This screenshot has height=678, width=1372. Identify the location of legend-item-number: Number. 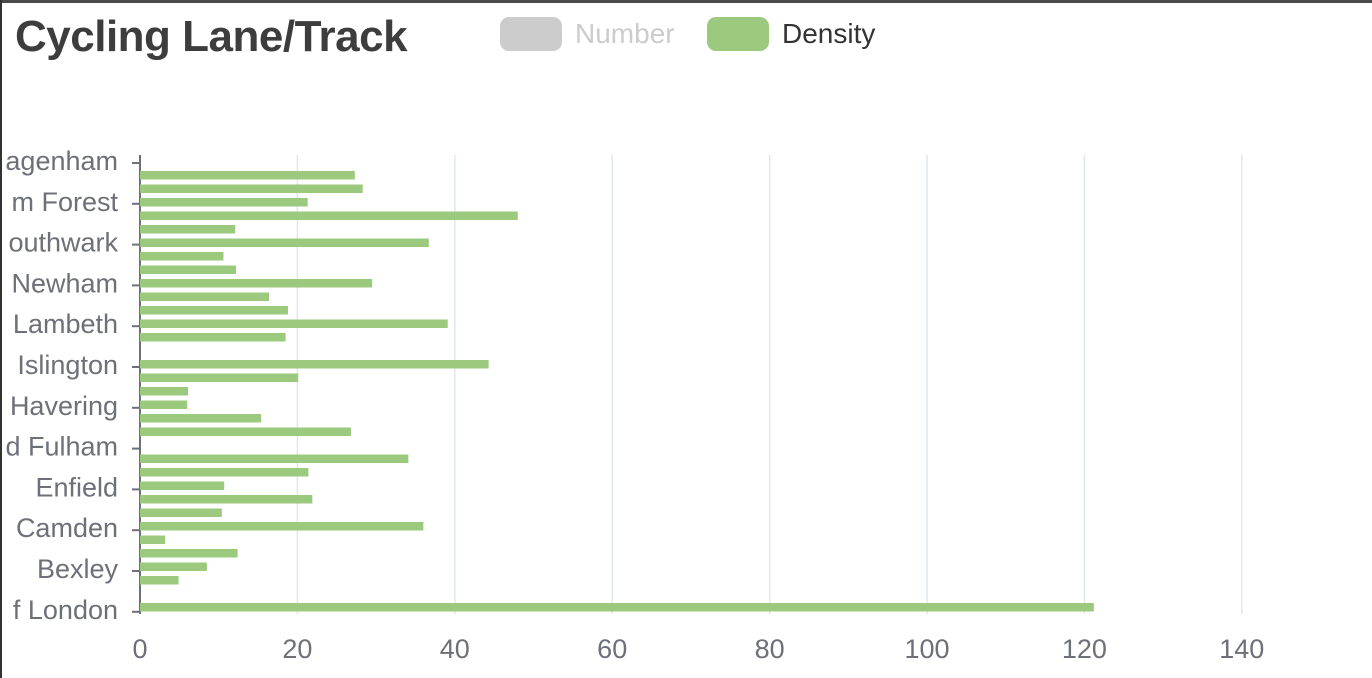
(587, 34).